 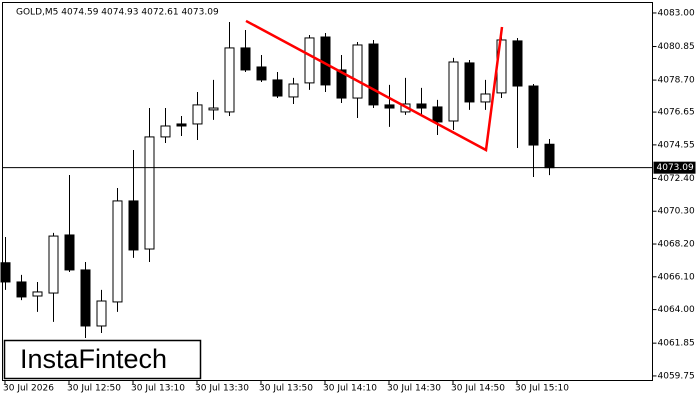 I want to click on y-tick-label: 4083.00, so click(x=676, y=13).